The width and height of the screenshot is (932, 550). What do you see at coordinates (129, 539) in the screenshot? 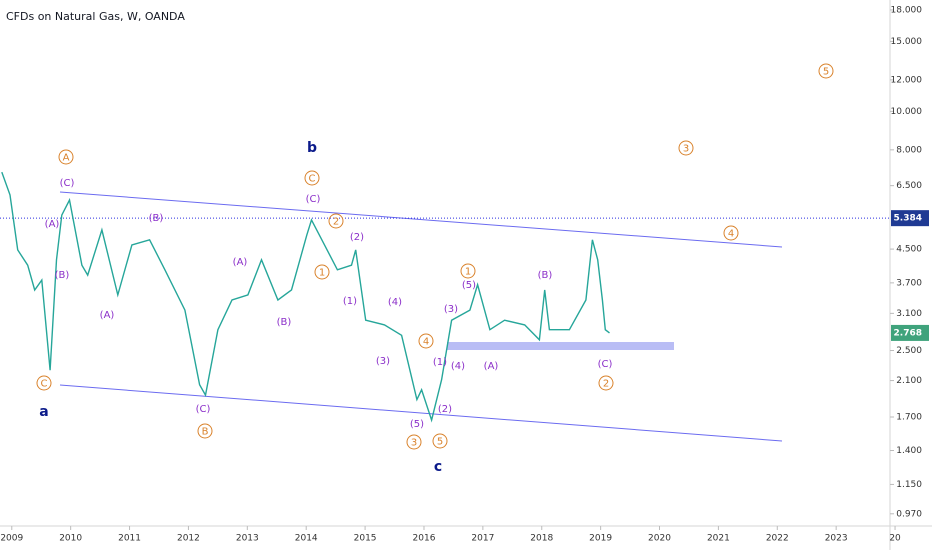
I see `x-tick-label: 2011` at bounding box center [129, 539].